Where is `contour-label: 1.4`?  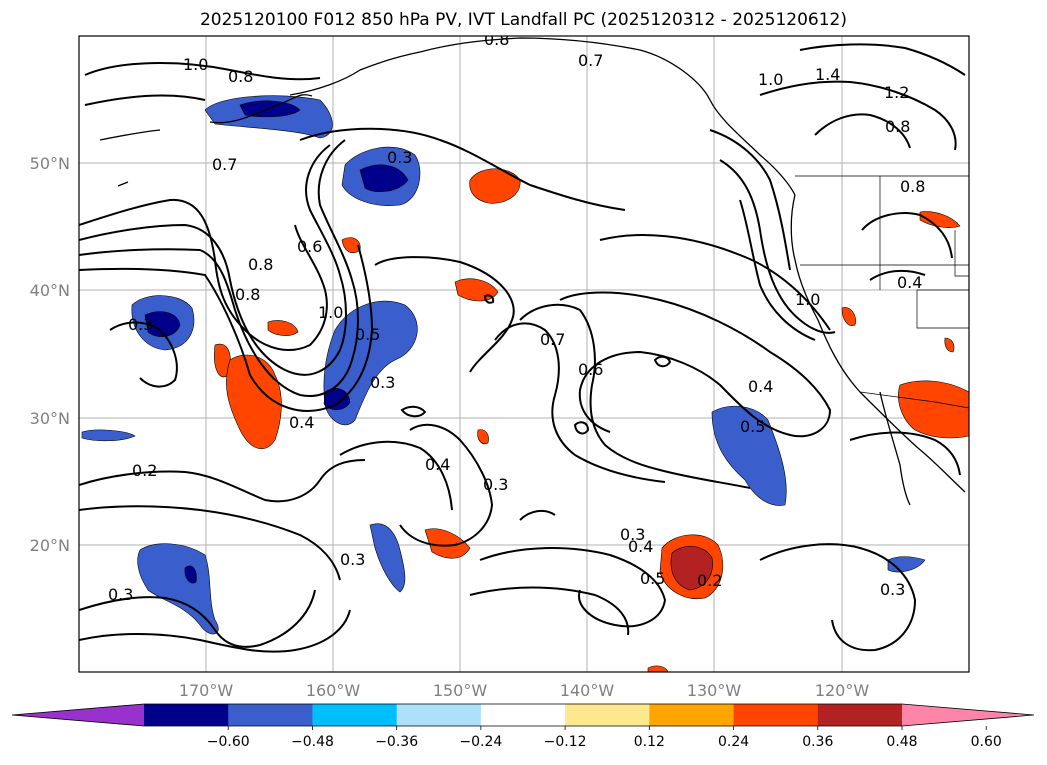
contour-label: 1.4 is located at coordinates (827, 74).